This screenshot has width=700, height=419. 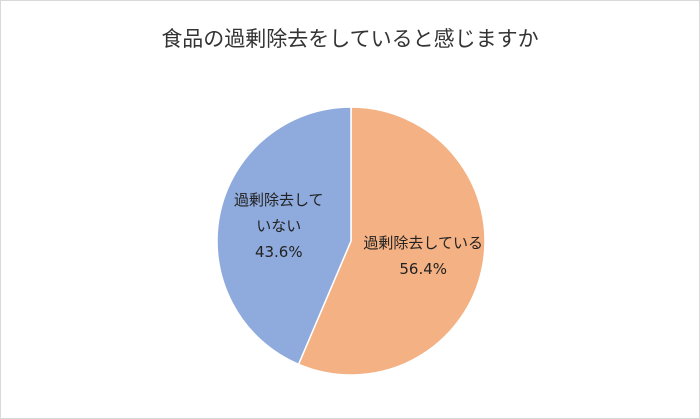 I want to click on data-label: 過剰除去していない 43.6%, so click(x=279, y=226).